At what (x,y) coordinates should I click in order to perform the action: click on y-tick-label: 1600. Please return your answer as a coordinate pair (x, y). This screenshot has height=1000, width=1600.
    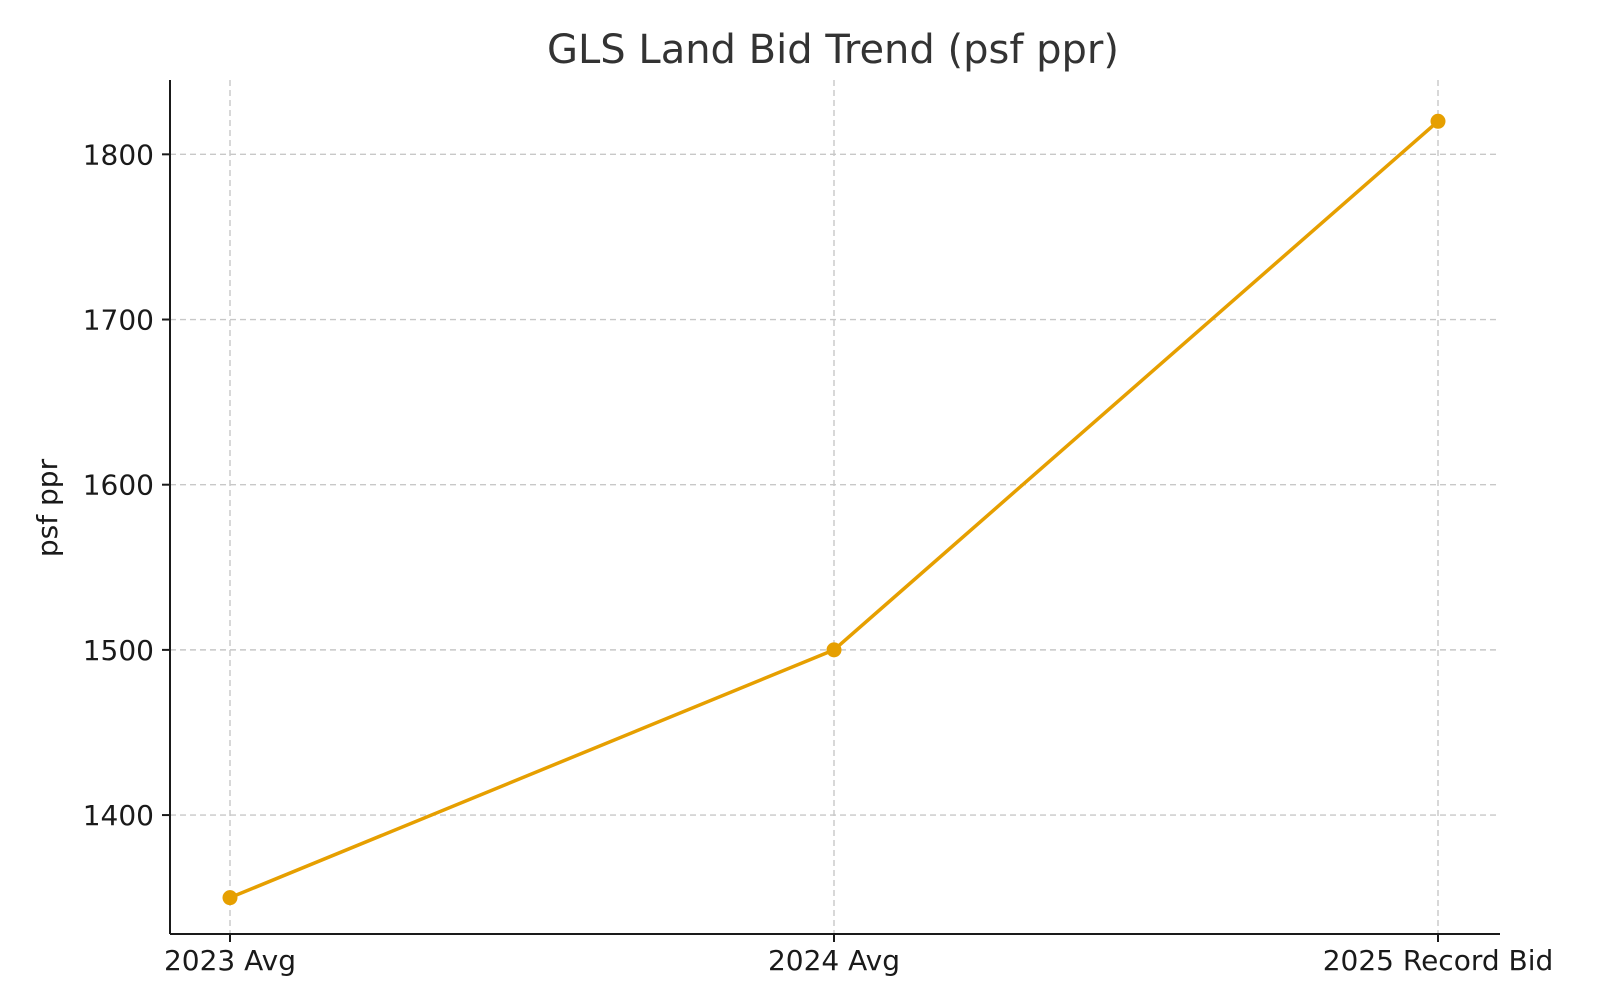
    Looking at the image, I should click on (118, 485).